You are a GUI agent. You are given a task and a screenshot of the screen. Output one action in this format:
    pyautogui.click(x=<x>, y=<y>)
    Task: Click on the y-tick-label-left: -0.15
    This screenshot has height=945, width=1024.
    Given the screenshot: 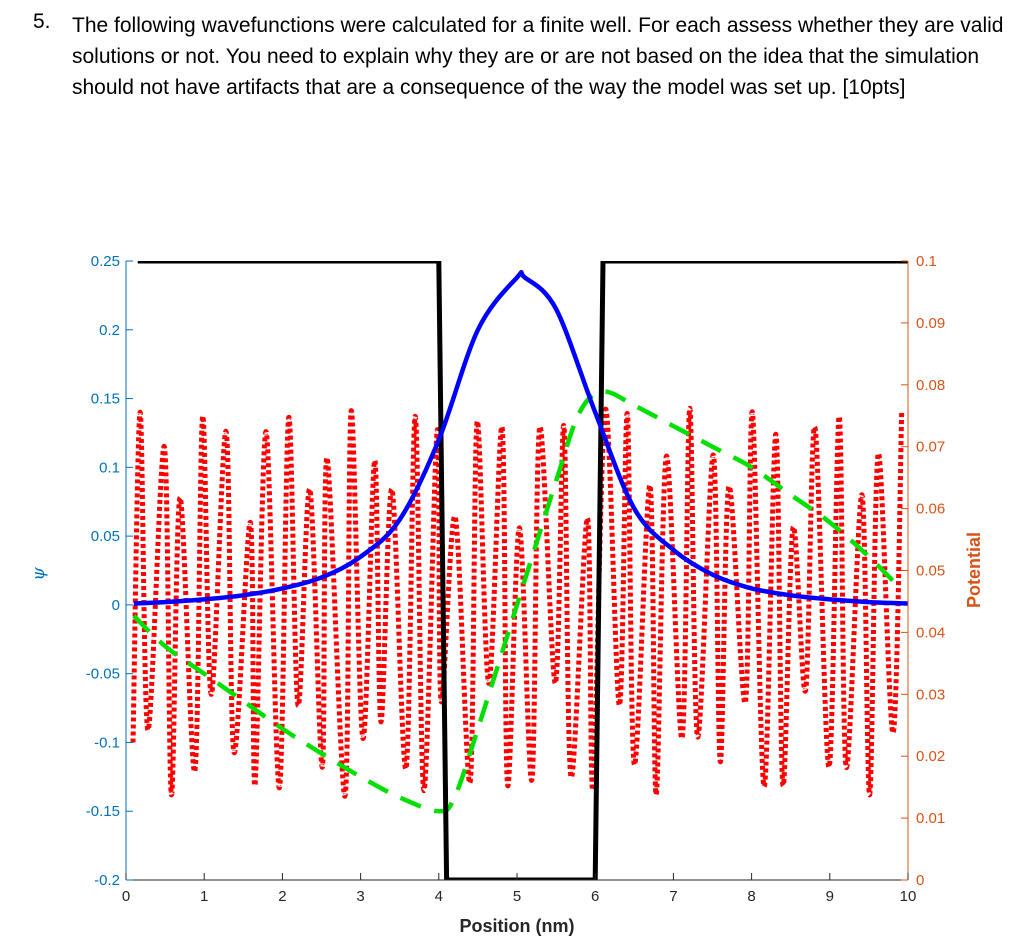 What is the action you would take?
    pyautogui.click(x=103, y=811)
    